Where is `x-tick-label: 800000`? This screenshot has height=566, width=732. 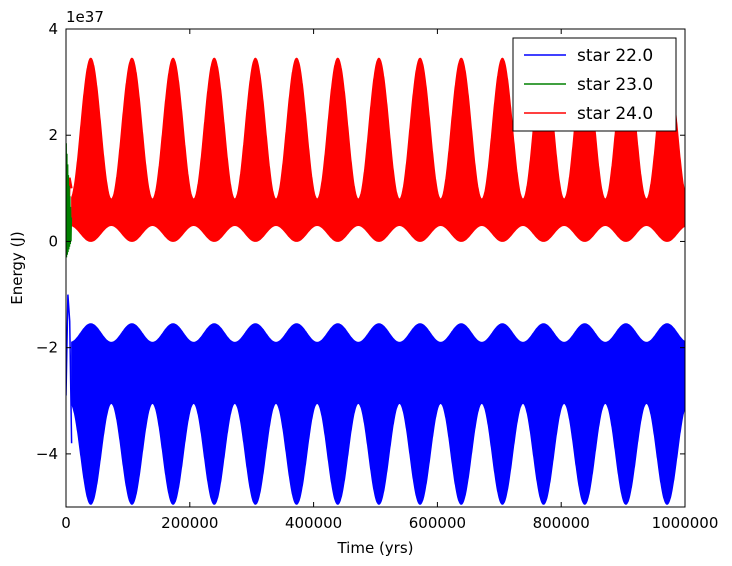
x-tick-label: 800000 is located at coordinates (561, 523).